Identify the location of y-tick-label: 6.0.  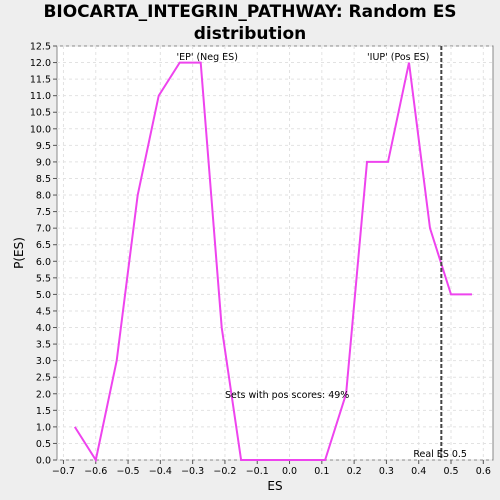
(43, 262).